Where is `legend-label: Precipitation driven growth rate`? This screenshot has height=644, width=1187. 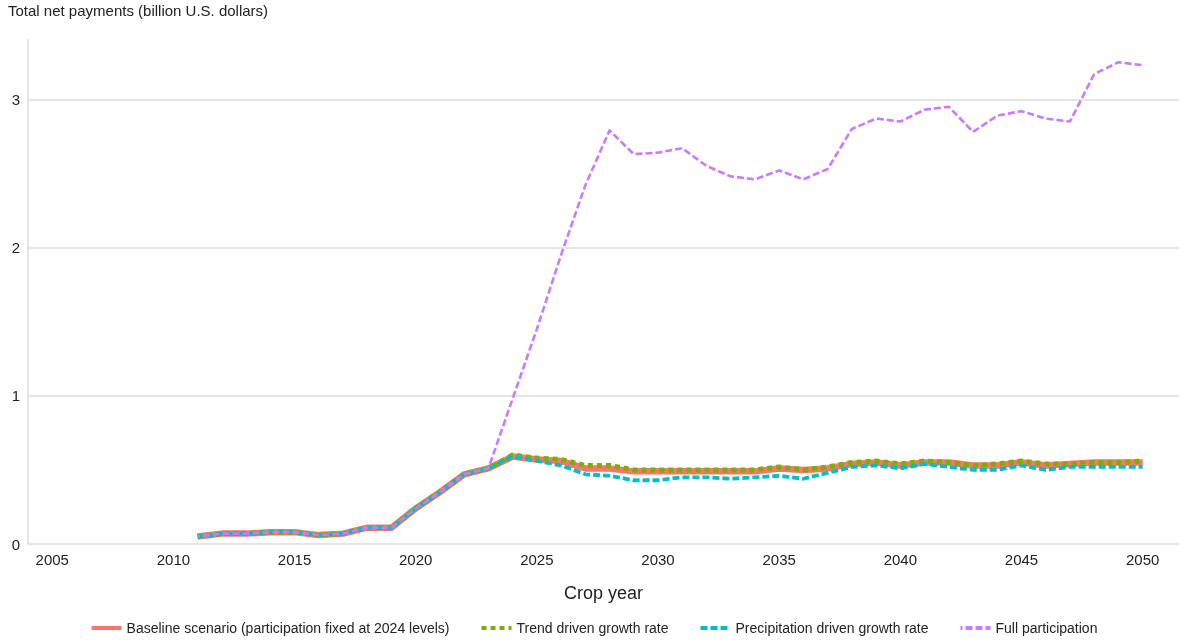 legend-label: Precipitation driven growth rate is located at coordinates (832, 628).